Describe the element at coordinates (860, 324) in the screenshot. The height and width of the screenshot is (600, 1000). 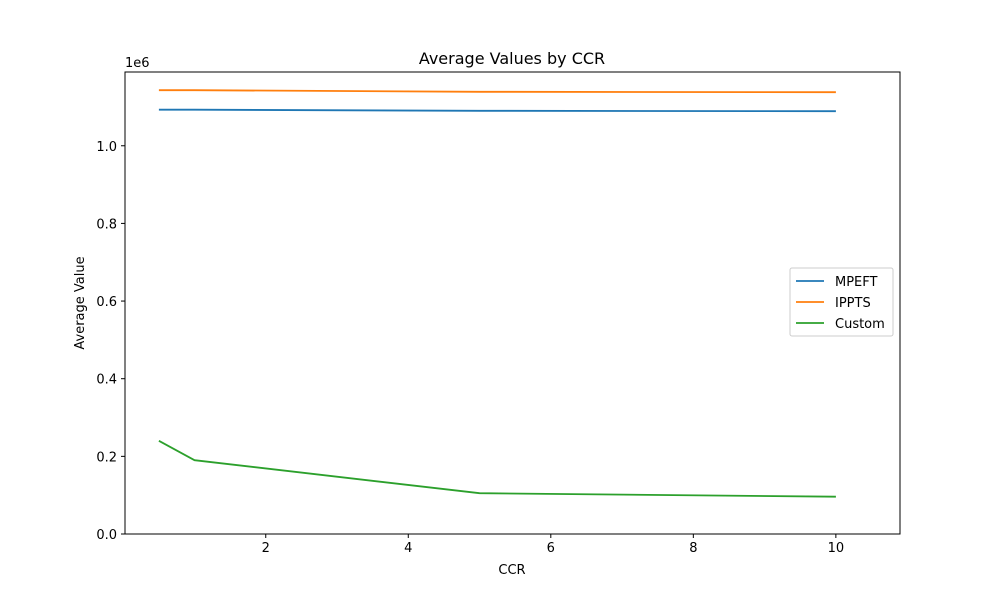
I see `legend-label-custom: Custom` at that location.